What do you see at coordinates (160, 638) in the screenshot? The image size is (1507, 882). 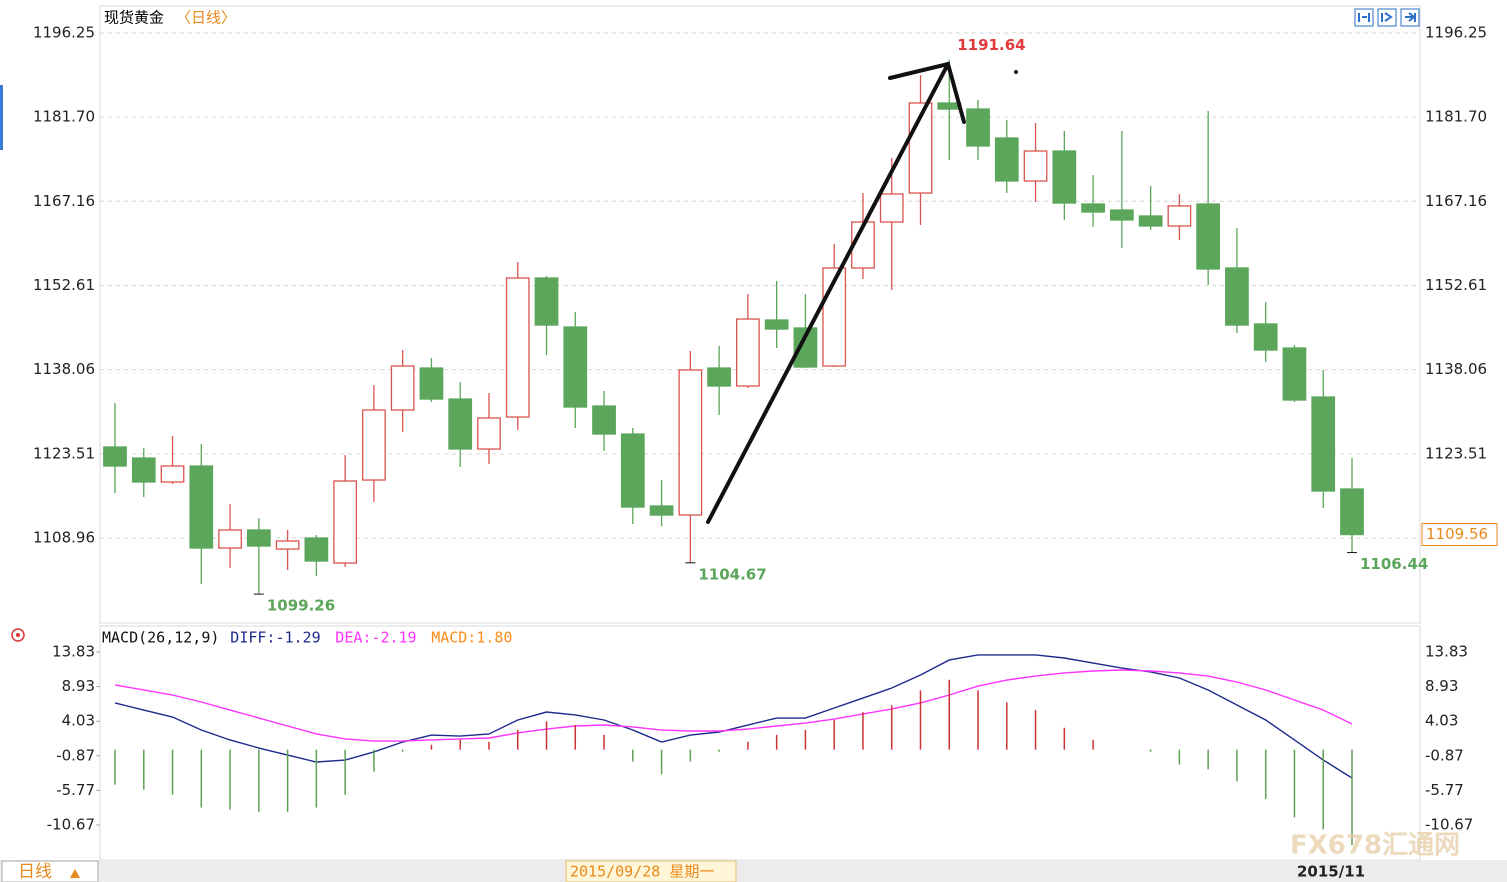 I see `macd-title: MACD(26,12,9)` at bounding box center [160, 638].